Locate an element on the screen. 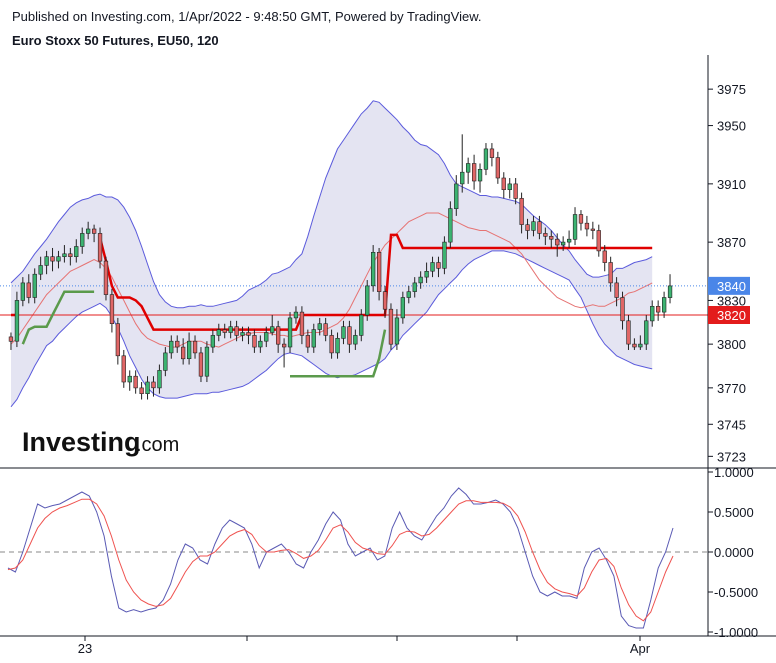 Image resolution: width=776 pixels, height=663 pixels. current-price-label-text: 3840 is located at coordinates (731, 286).